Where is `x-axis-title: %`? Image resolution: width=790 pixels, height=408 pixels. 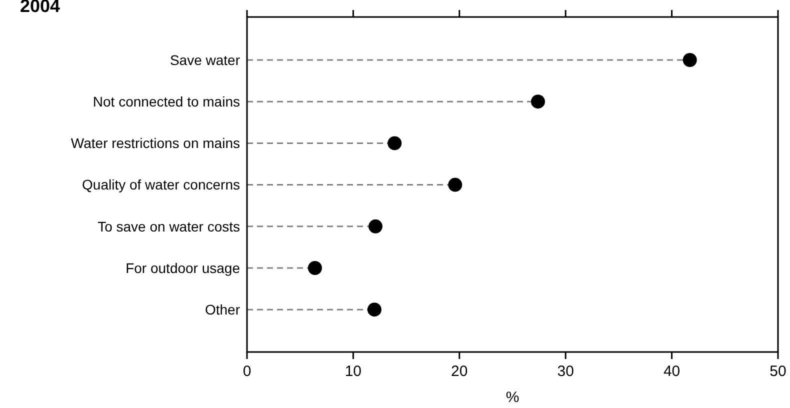
x-axis-title: % is located at coordinates (513, 397).